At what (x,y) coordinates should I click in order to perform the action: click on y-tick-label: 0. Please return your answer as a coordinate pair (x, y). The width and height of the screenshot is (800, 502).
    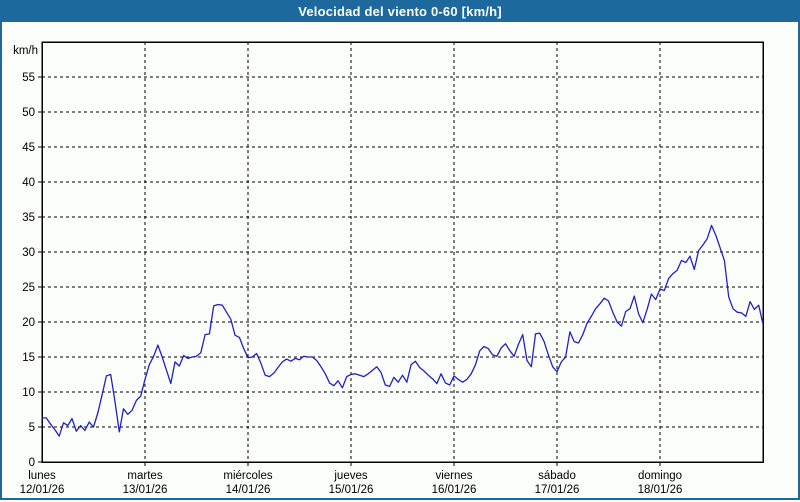
    Looking at the image, I should click on (32, 463).